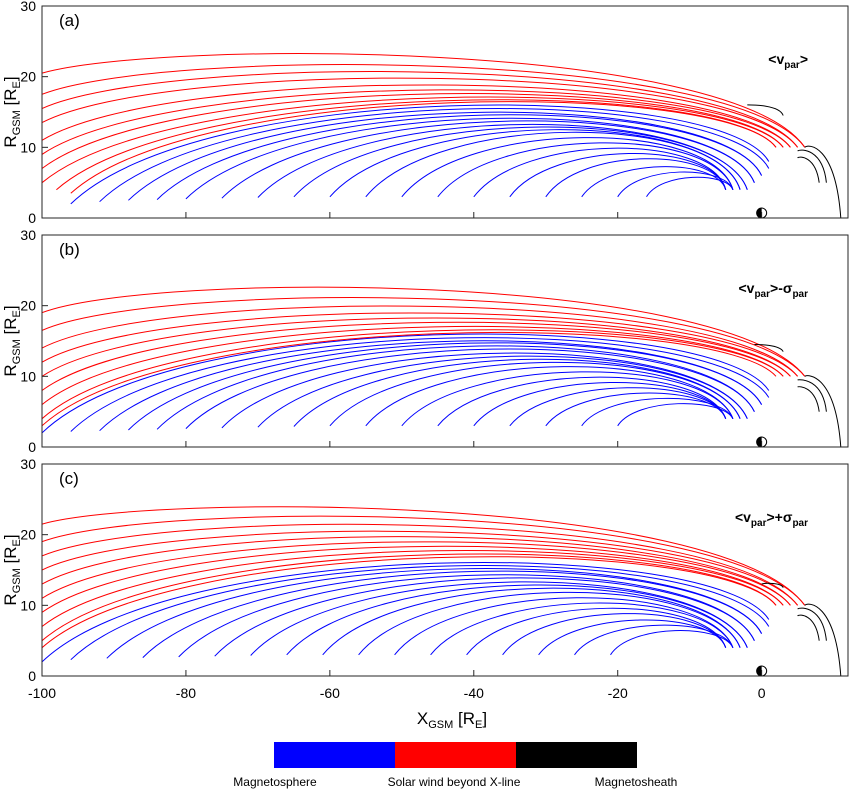 The width and height of the screenshot is (850, 790). What do you see at coordinates (474, 693) in the screenshot?
I see `x-tick-label: -40` at bounding box center [474, 693].